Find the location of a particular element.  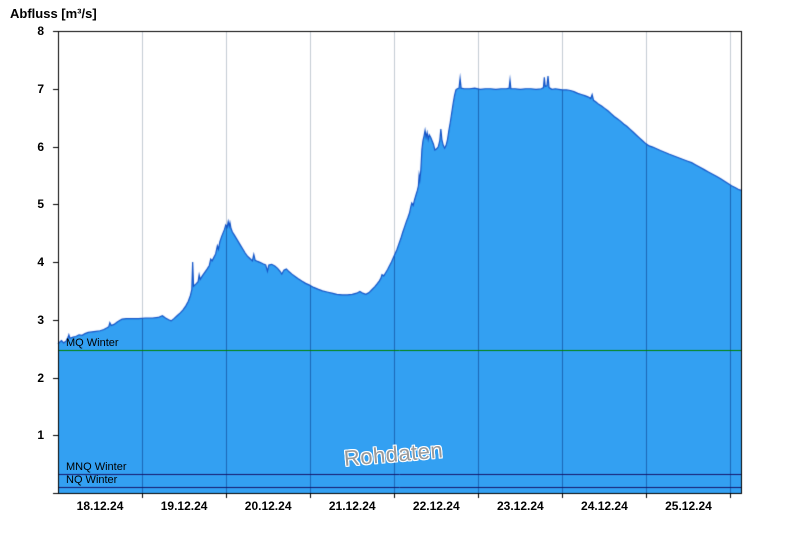

chart-title: Abfluss [m³/s] is located at coordinates (53, 13).